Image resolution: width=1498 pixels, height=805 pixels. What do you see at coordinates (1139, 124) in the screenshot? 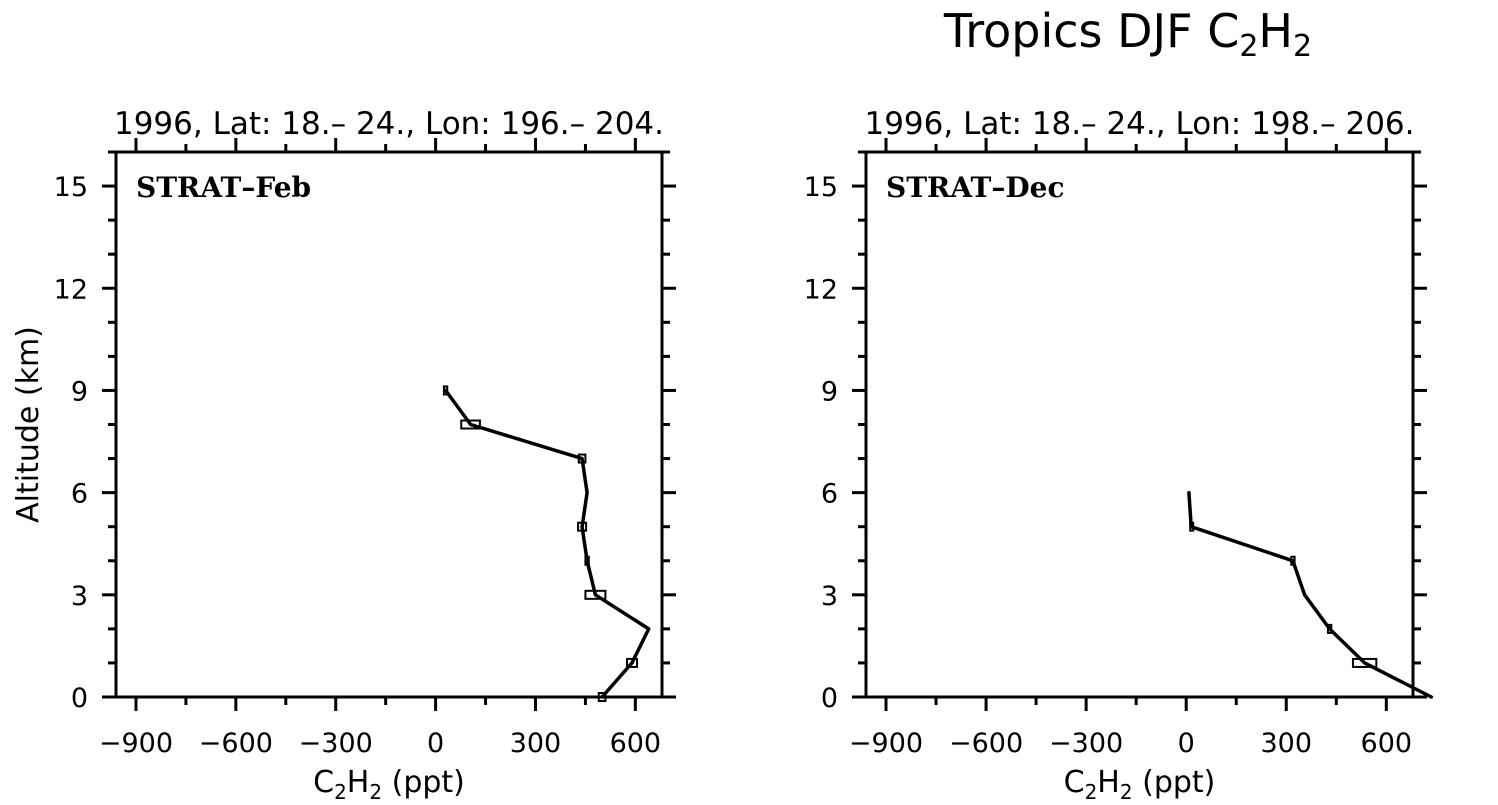
I see `chart-1-subtitle: 1996, Lat: 18.– 24., Lon: 198.– 206.` at bounding box center [1139, 124].